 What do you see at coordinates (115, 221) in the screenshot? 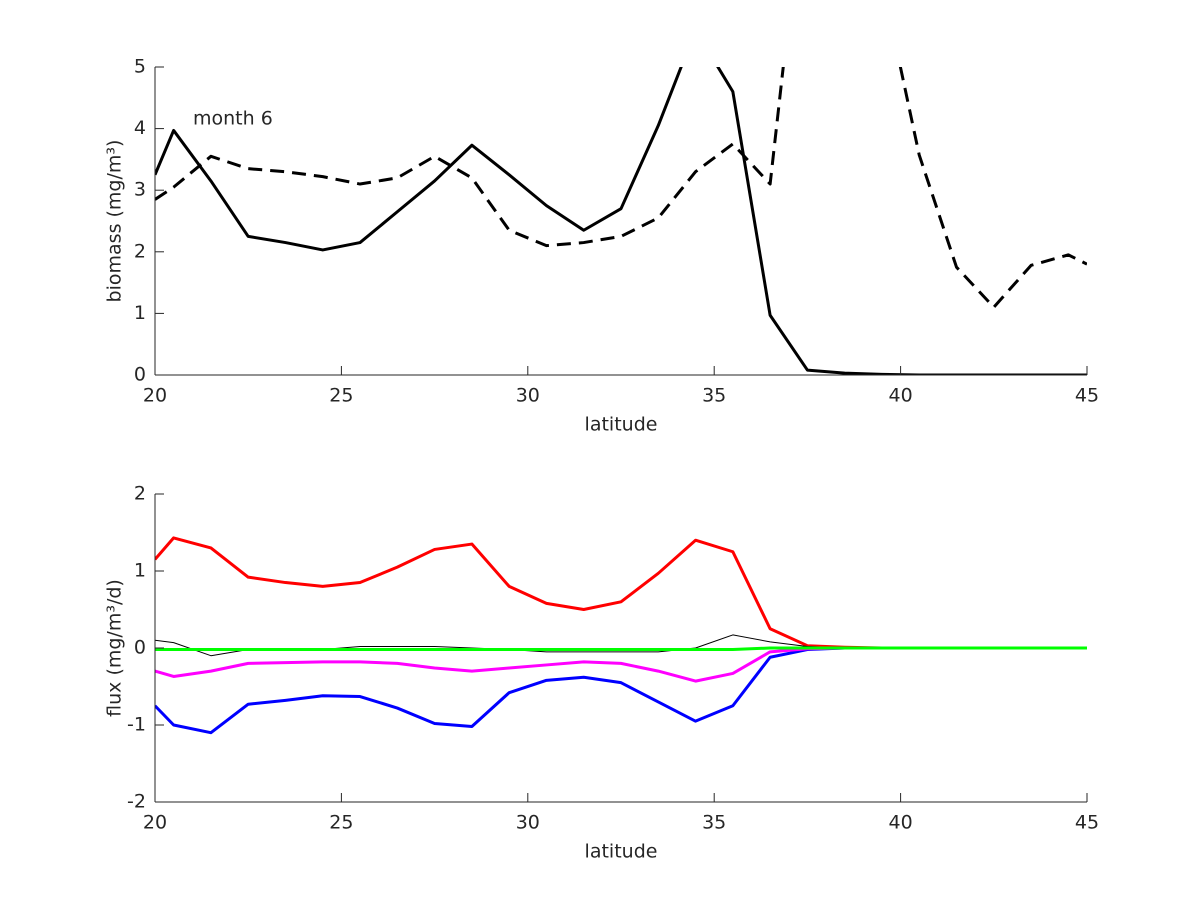
I see `y-axis-label: biomass (mg/m³)` at bounding box center [115, 221].